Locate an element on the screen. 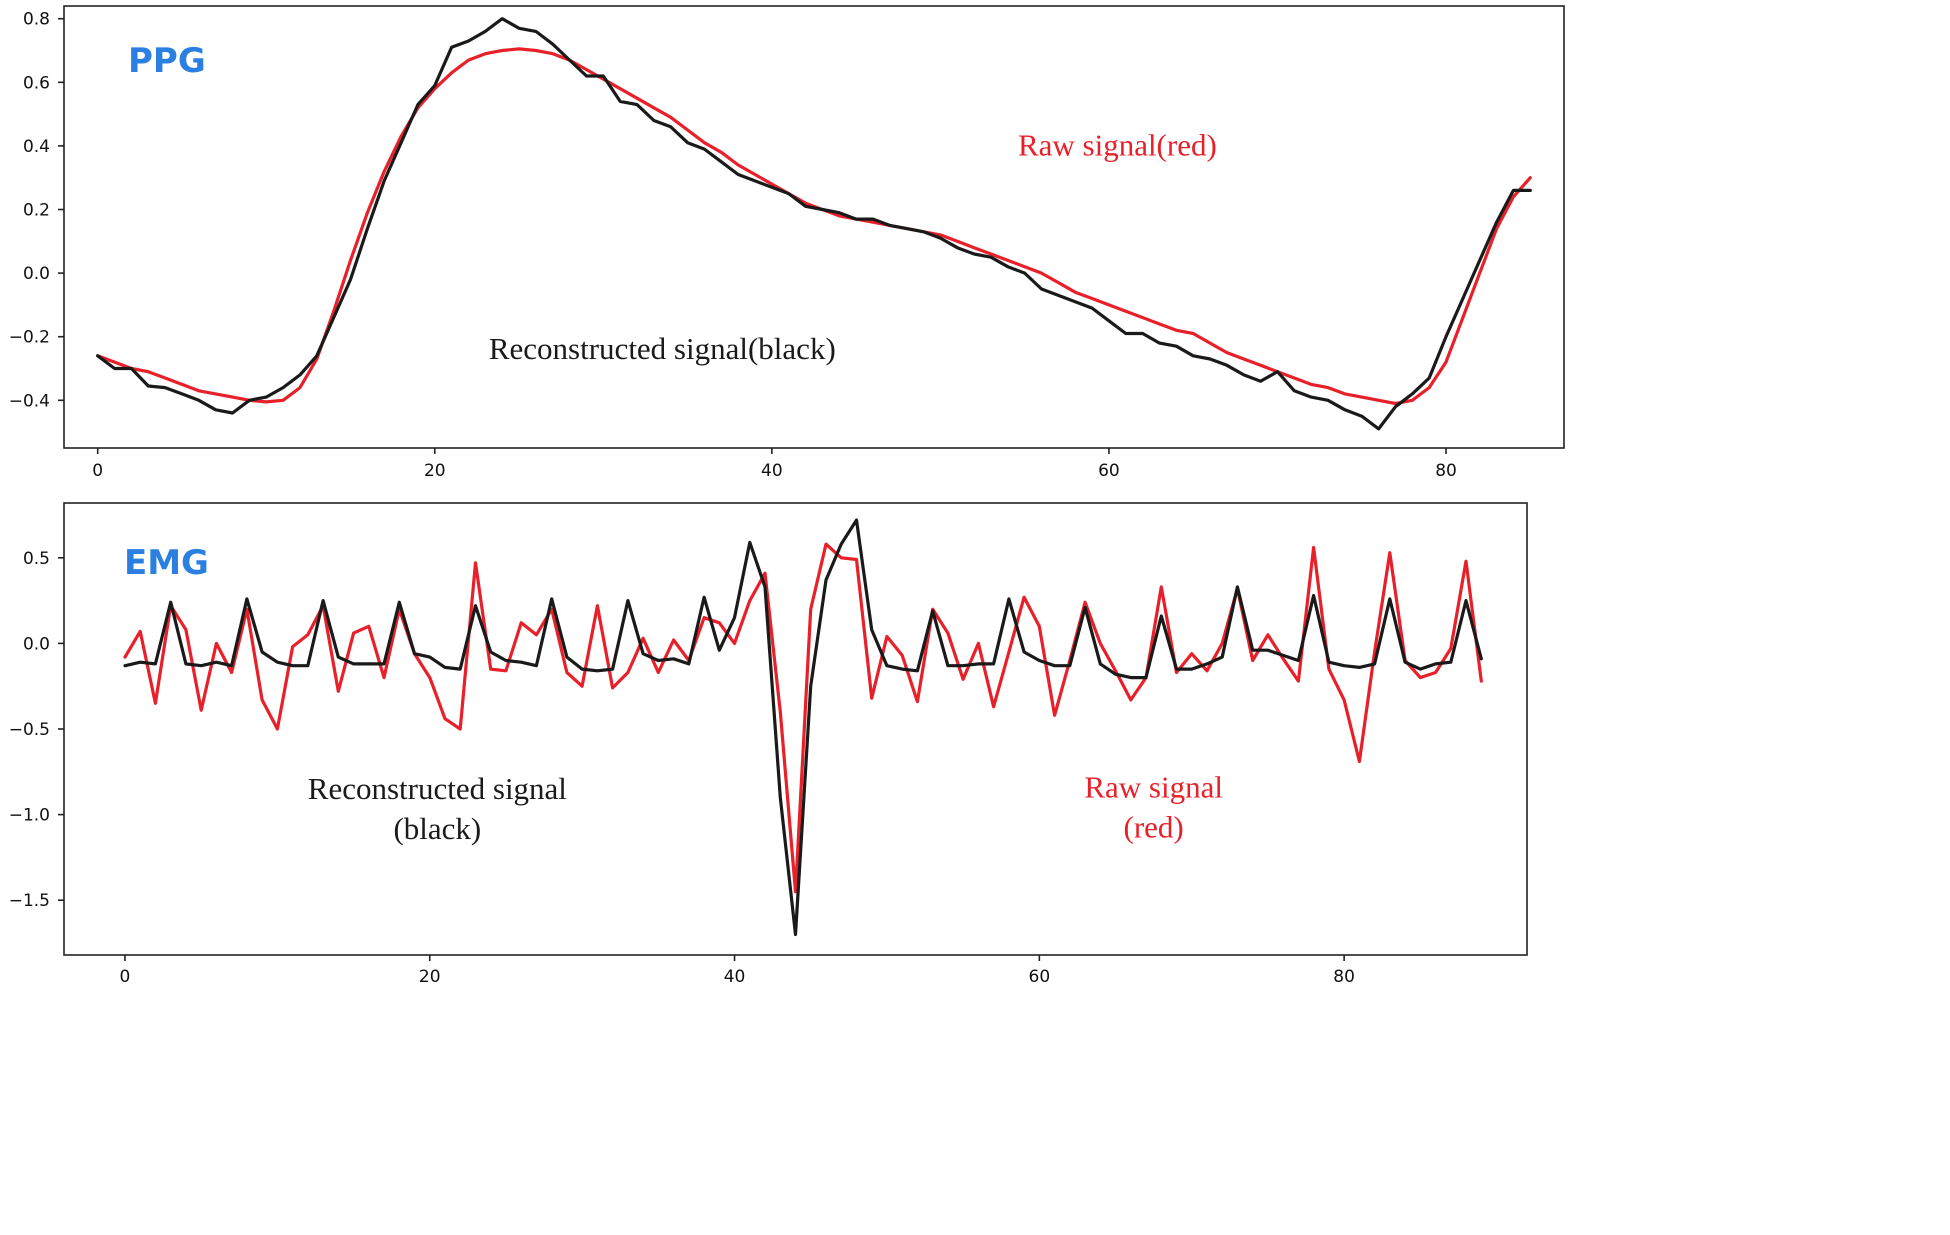 The width and height of the screenshot is (1950, 1235). emg-x-tick-label: 20 is located at coordinates (430, 977).